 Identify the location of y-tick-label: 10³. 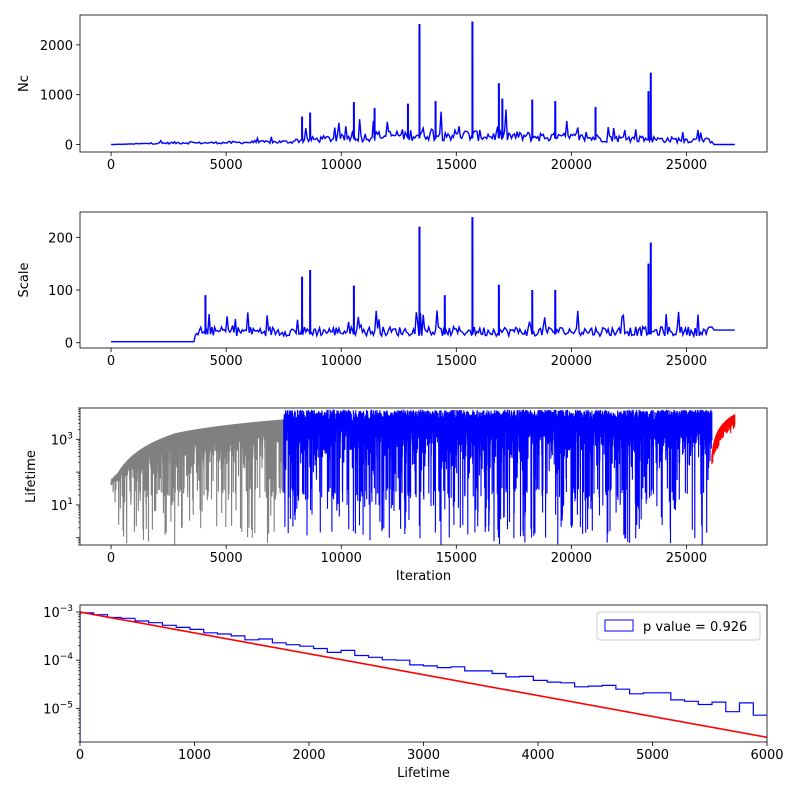
(62, 439).